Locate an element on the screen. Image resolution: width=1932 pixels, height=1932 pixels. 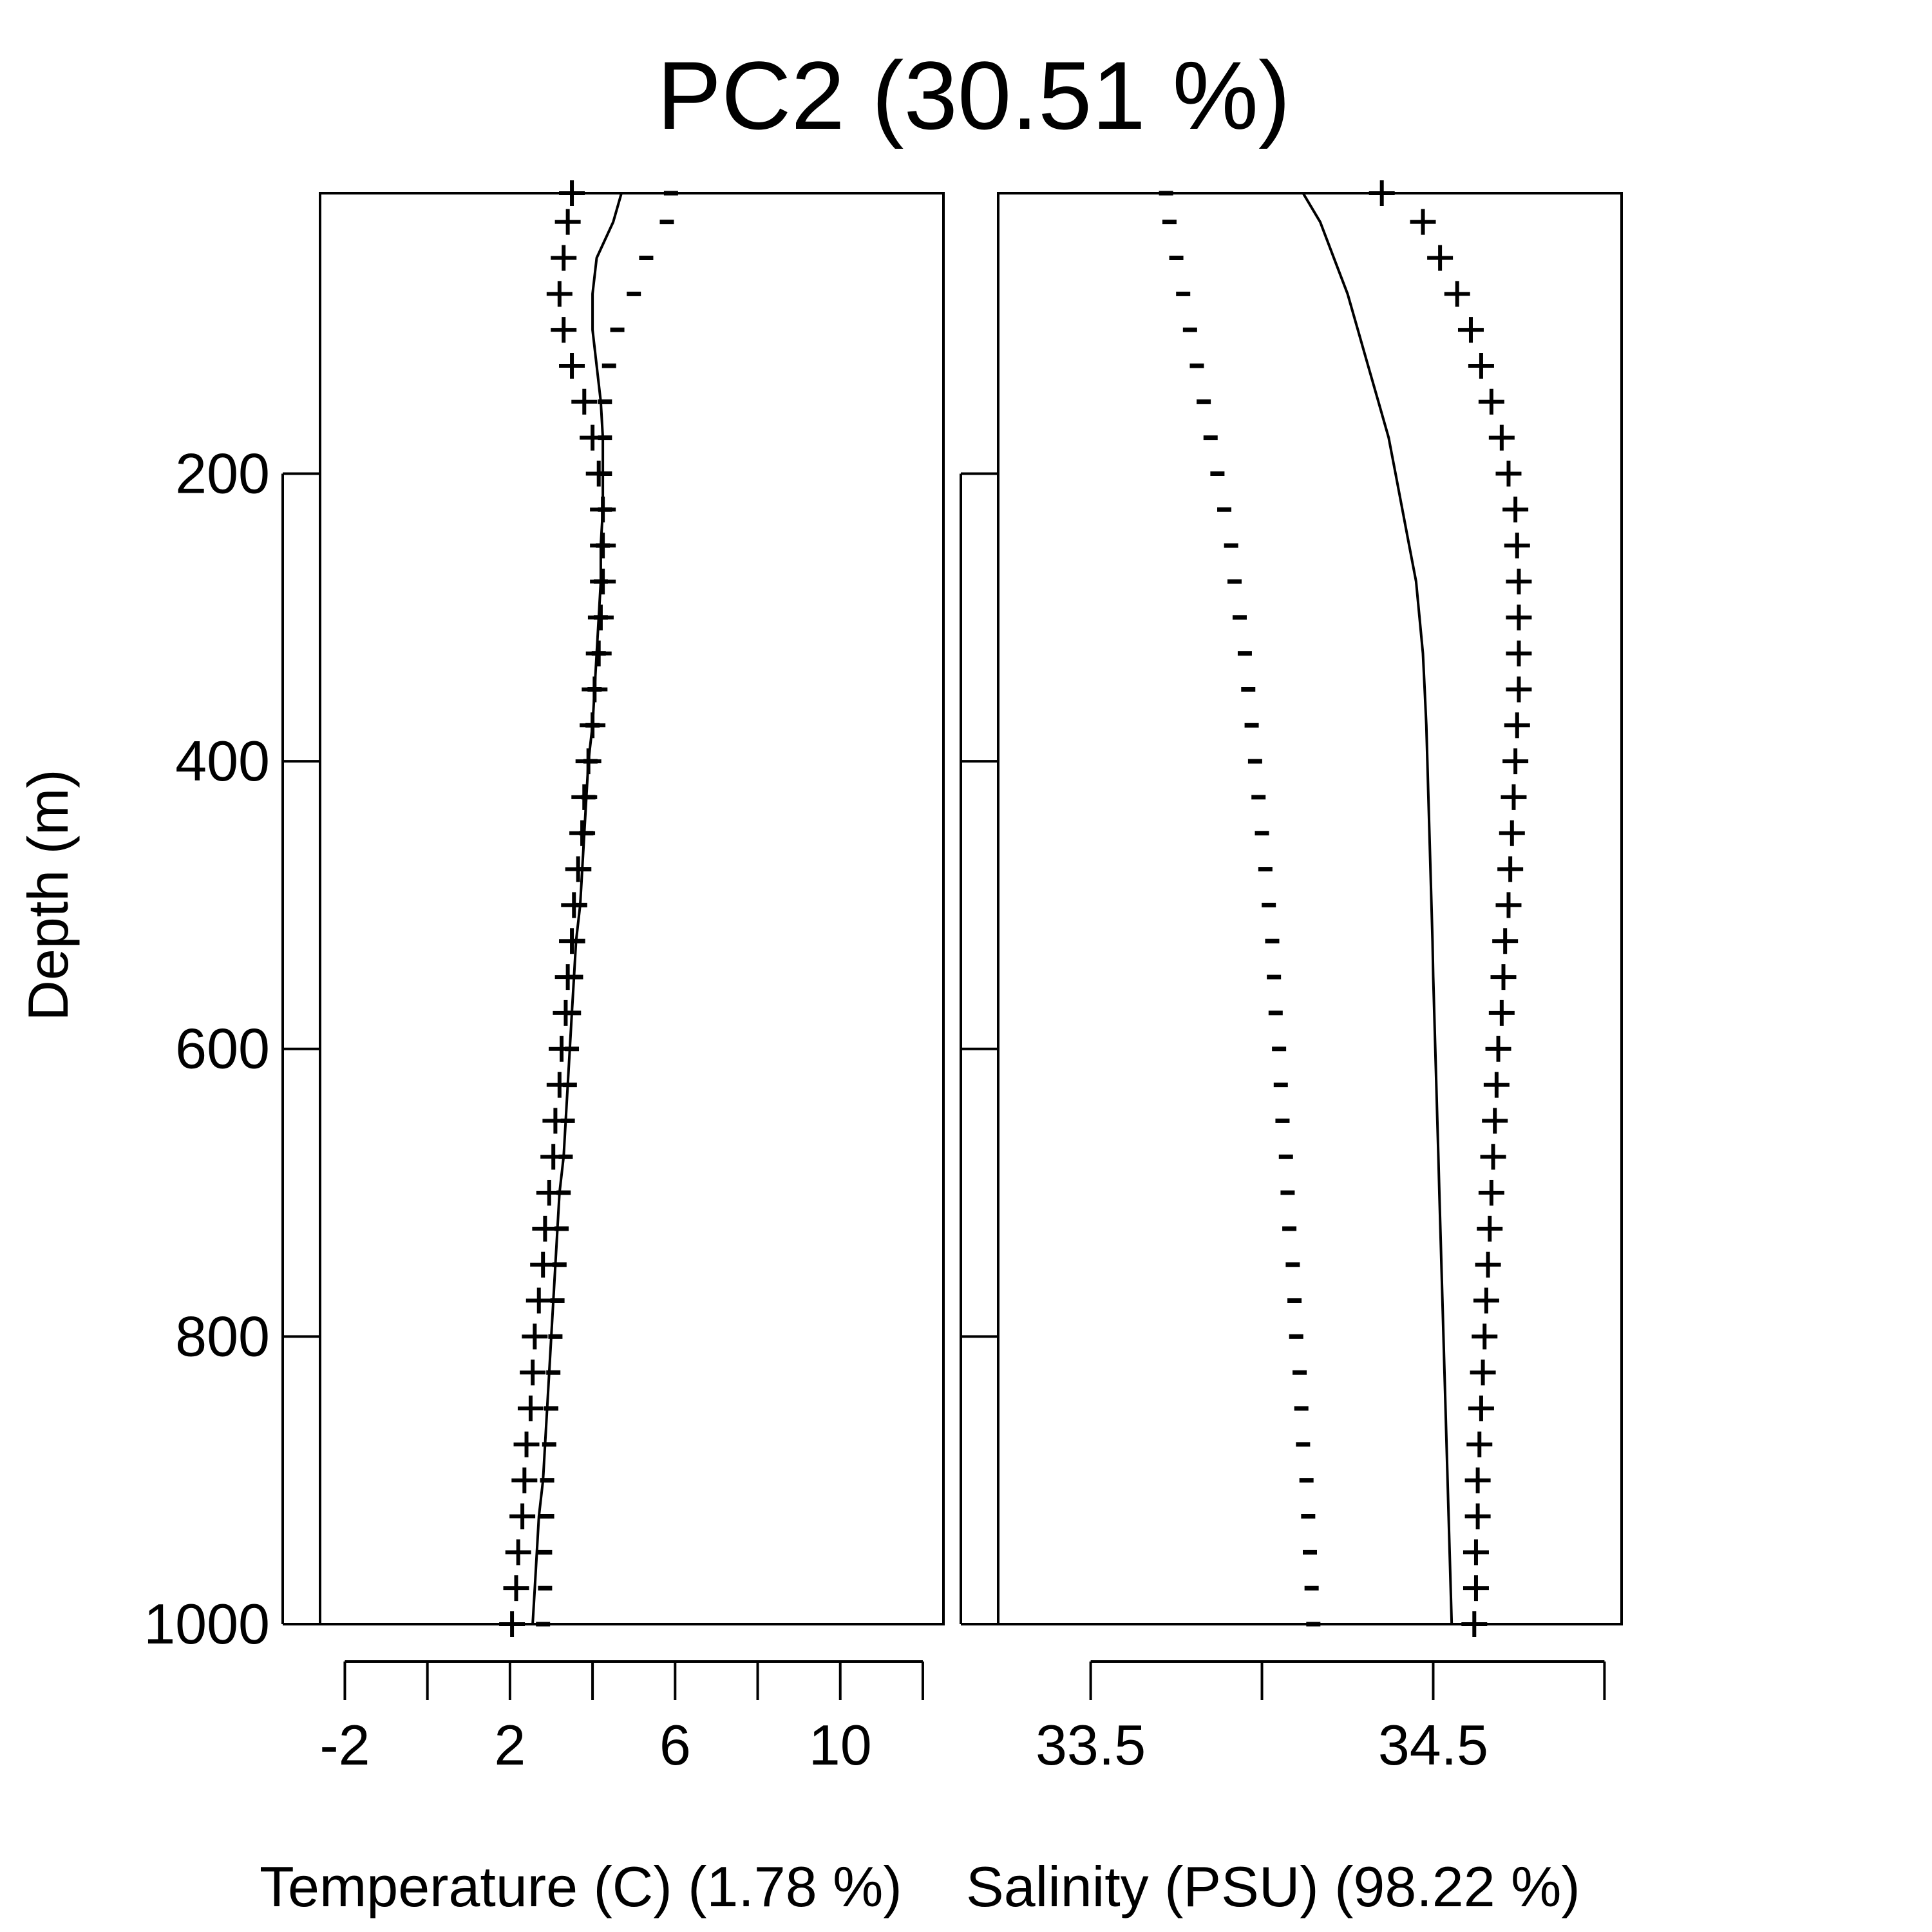
temperature-x-tick-label-6: 10 is located at coordinates (841, 1745).